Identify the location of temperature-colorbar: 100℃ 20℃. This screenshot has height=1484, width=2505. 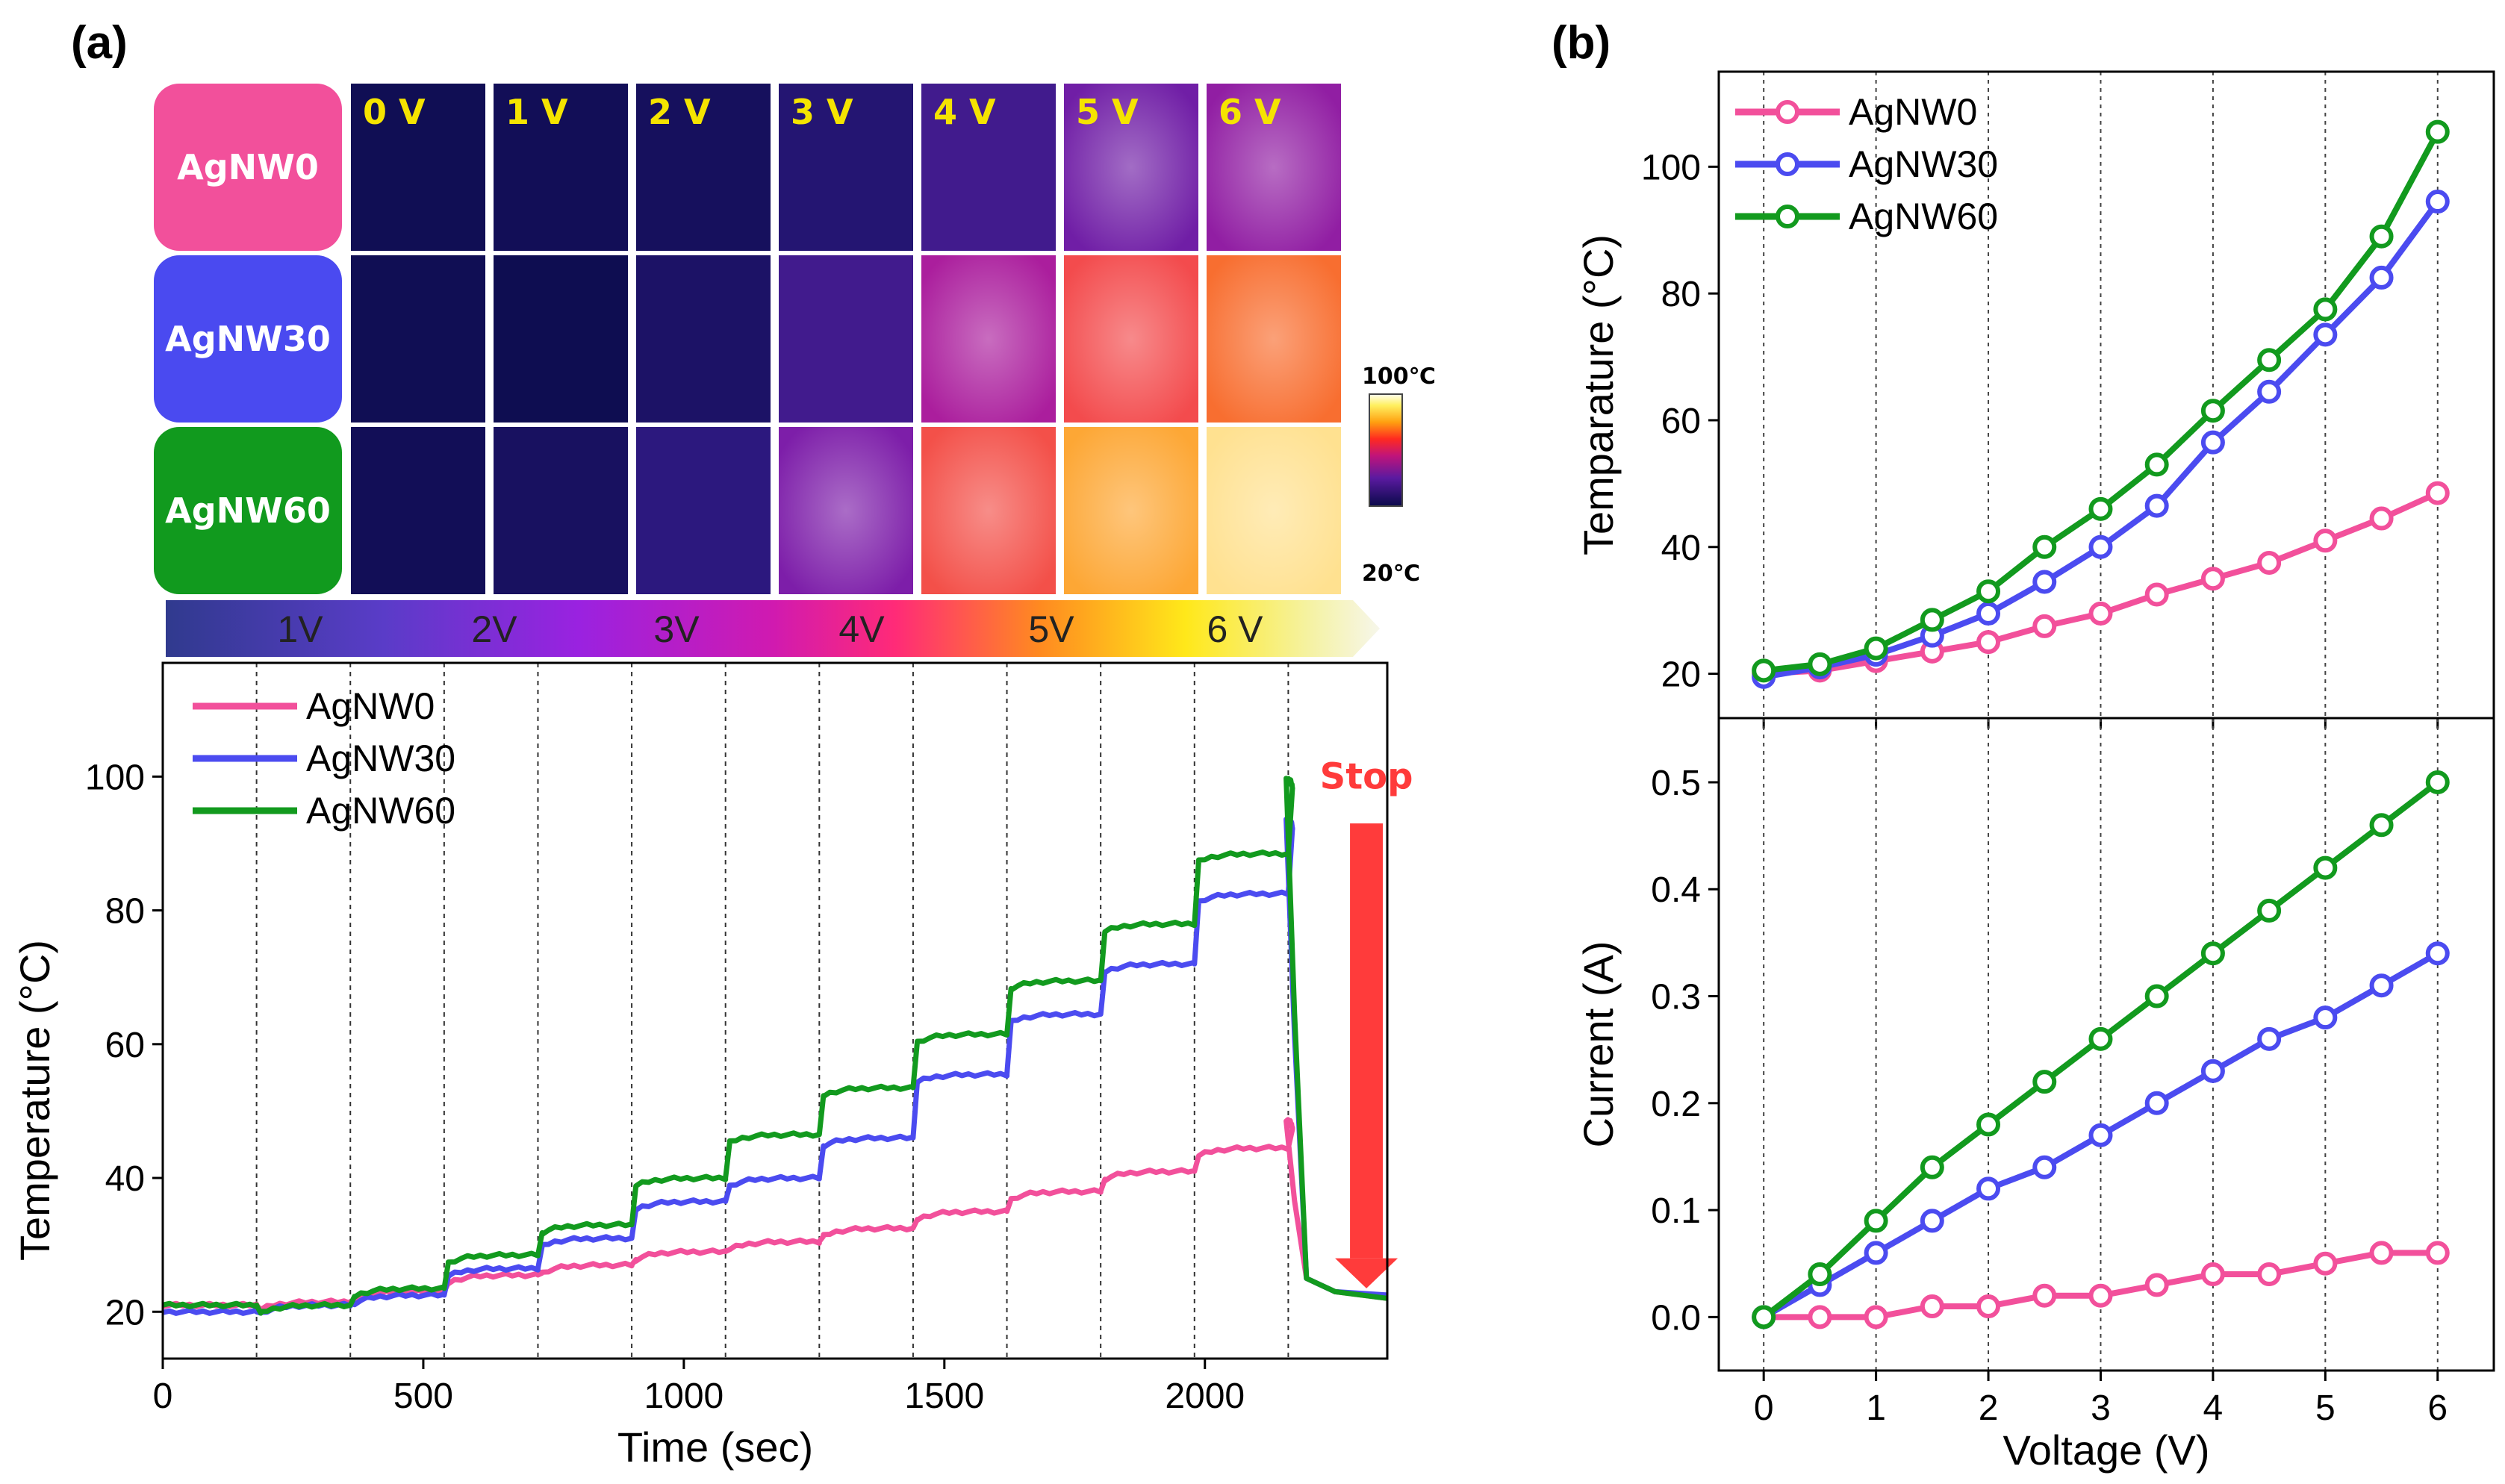
(1399, 475).